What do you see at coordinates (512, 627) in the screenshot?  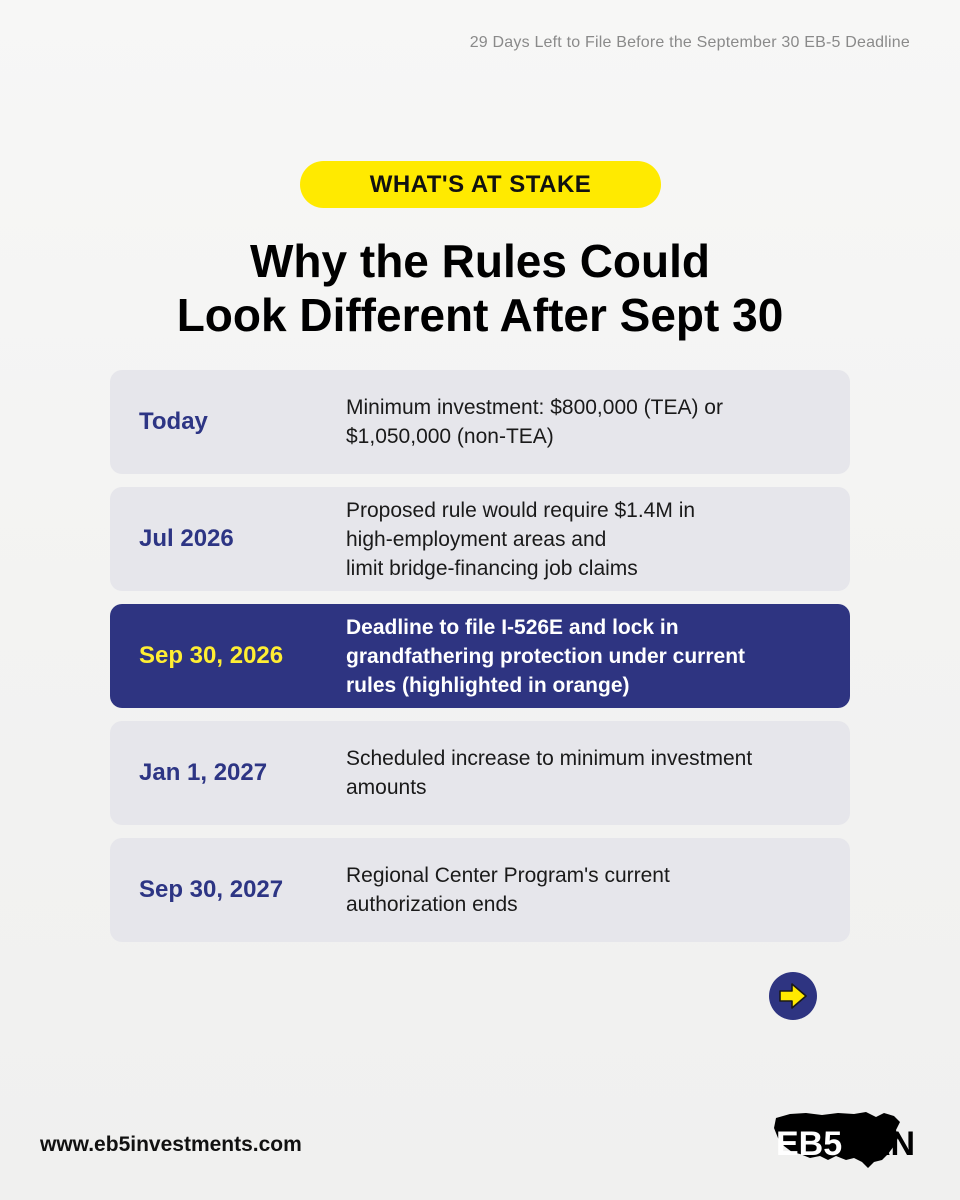 I see `timeline-description-line: Deadline to file I-526E and lock in` at bounding box center [512, 627].